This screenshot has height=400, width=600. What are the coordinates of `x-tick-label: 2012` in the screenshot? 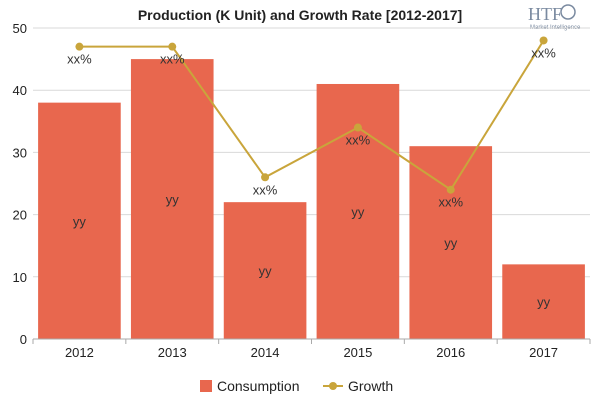 It's located at (79, 352).